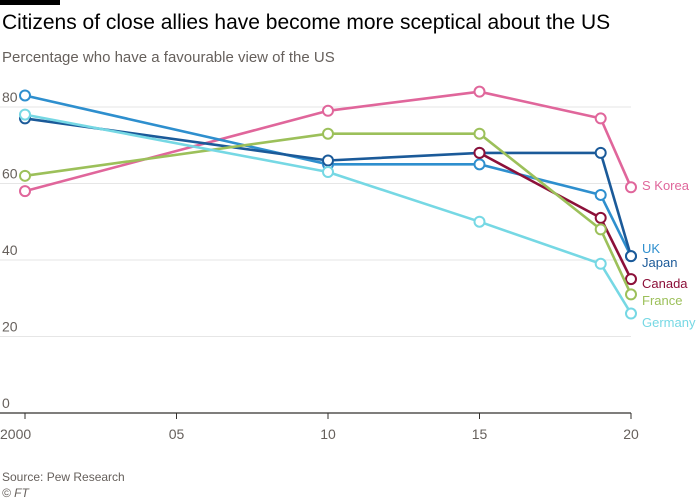 Image resolution: width=700 pixels, height=500 pixels. What do you see at coordinates (555, 216) in the screenshot?
I see `series-canada` at bounding box center [555, 216].